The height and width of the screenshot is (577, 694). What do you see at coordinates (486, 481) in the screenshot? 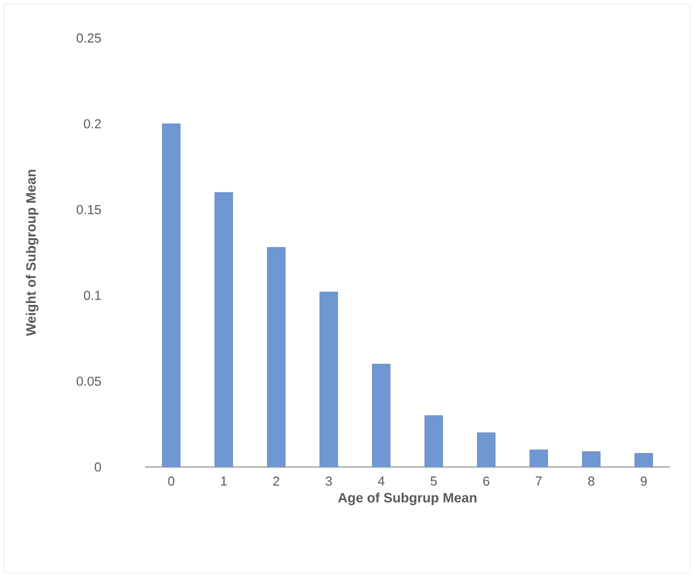
I see `x-tick-label: 6` at bounding box center [486, 481].